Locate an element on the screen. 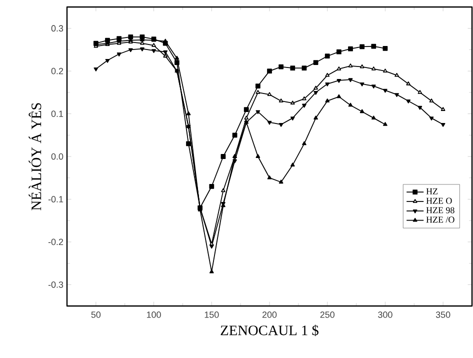 The image size is (473, 358). legend-label: HZ is located at coordinates (432, 191).